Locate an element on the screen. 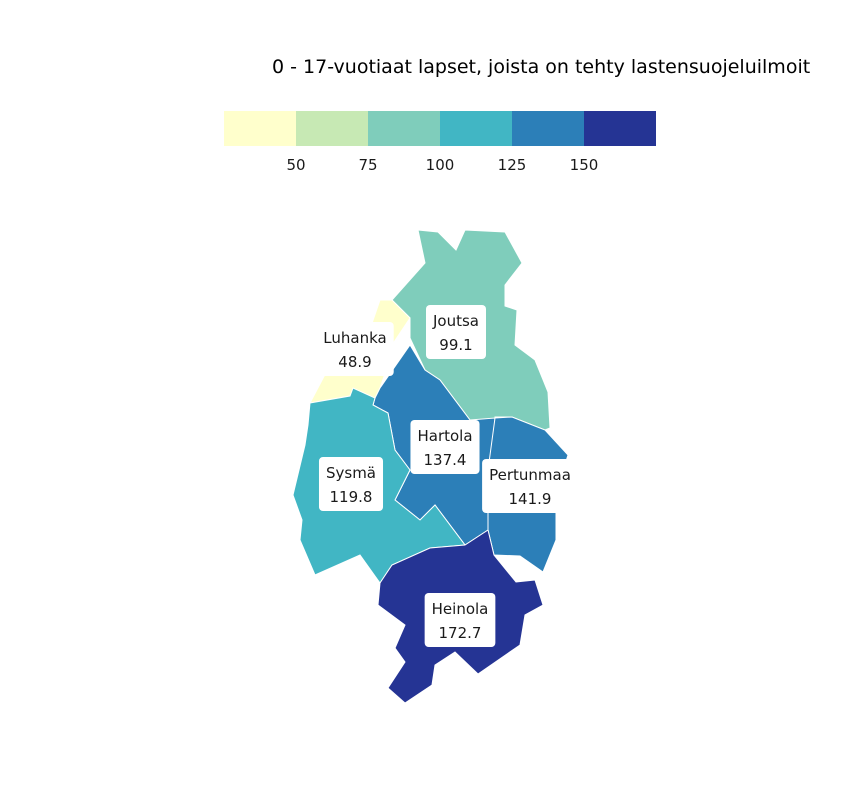 The image size is (864, 792). label-box-heinola is located at coordinates (460, 620).